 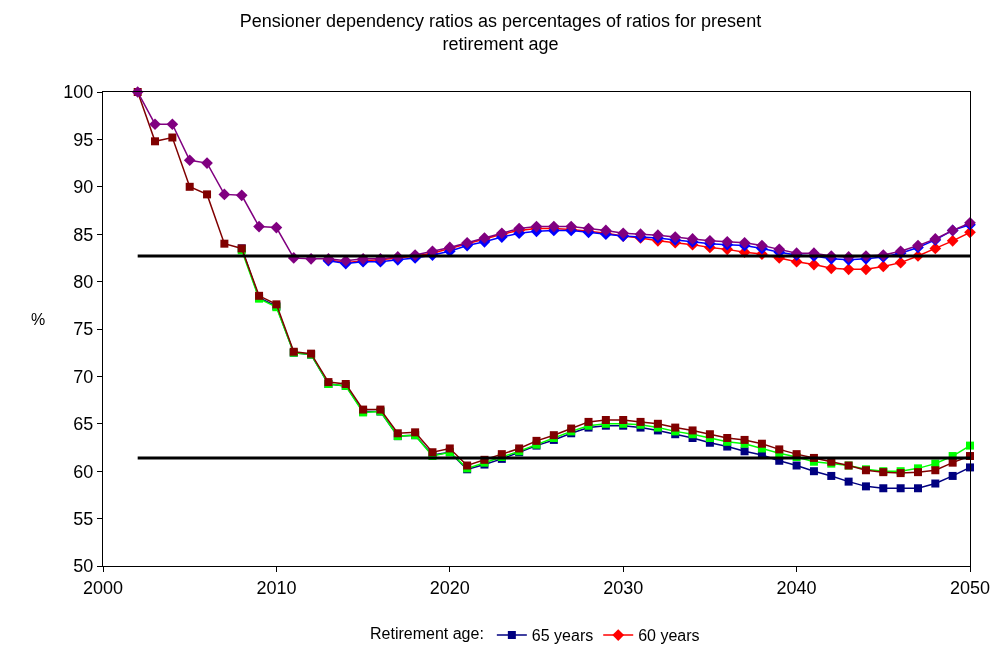 What do you see at coordinates (83, 139) in the screenshot?
I see `y-tick-label: 95` at bounding box center [83, 139].